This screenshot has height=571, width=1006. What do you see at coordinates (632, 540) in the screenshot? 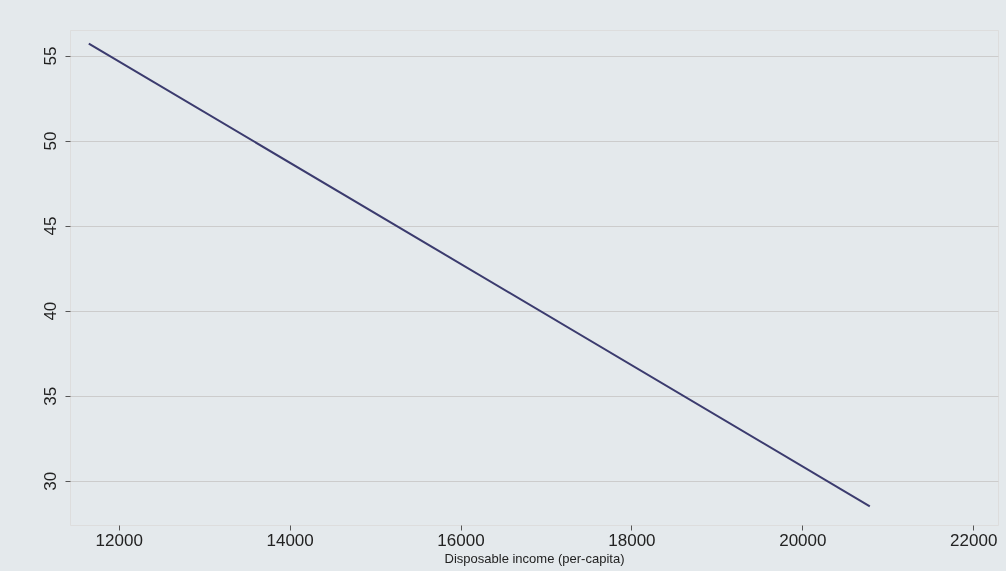
I see `x-tick-label: 18000` at bounding box center [632, 540].